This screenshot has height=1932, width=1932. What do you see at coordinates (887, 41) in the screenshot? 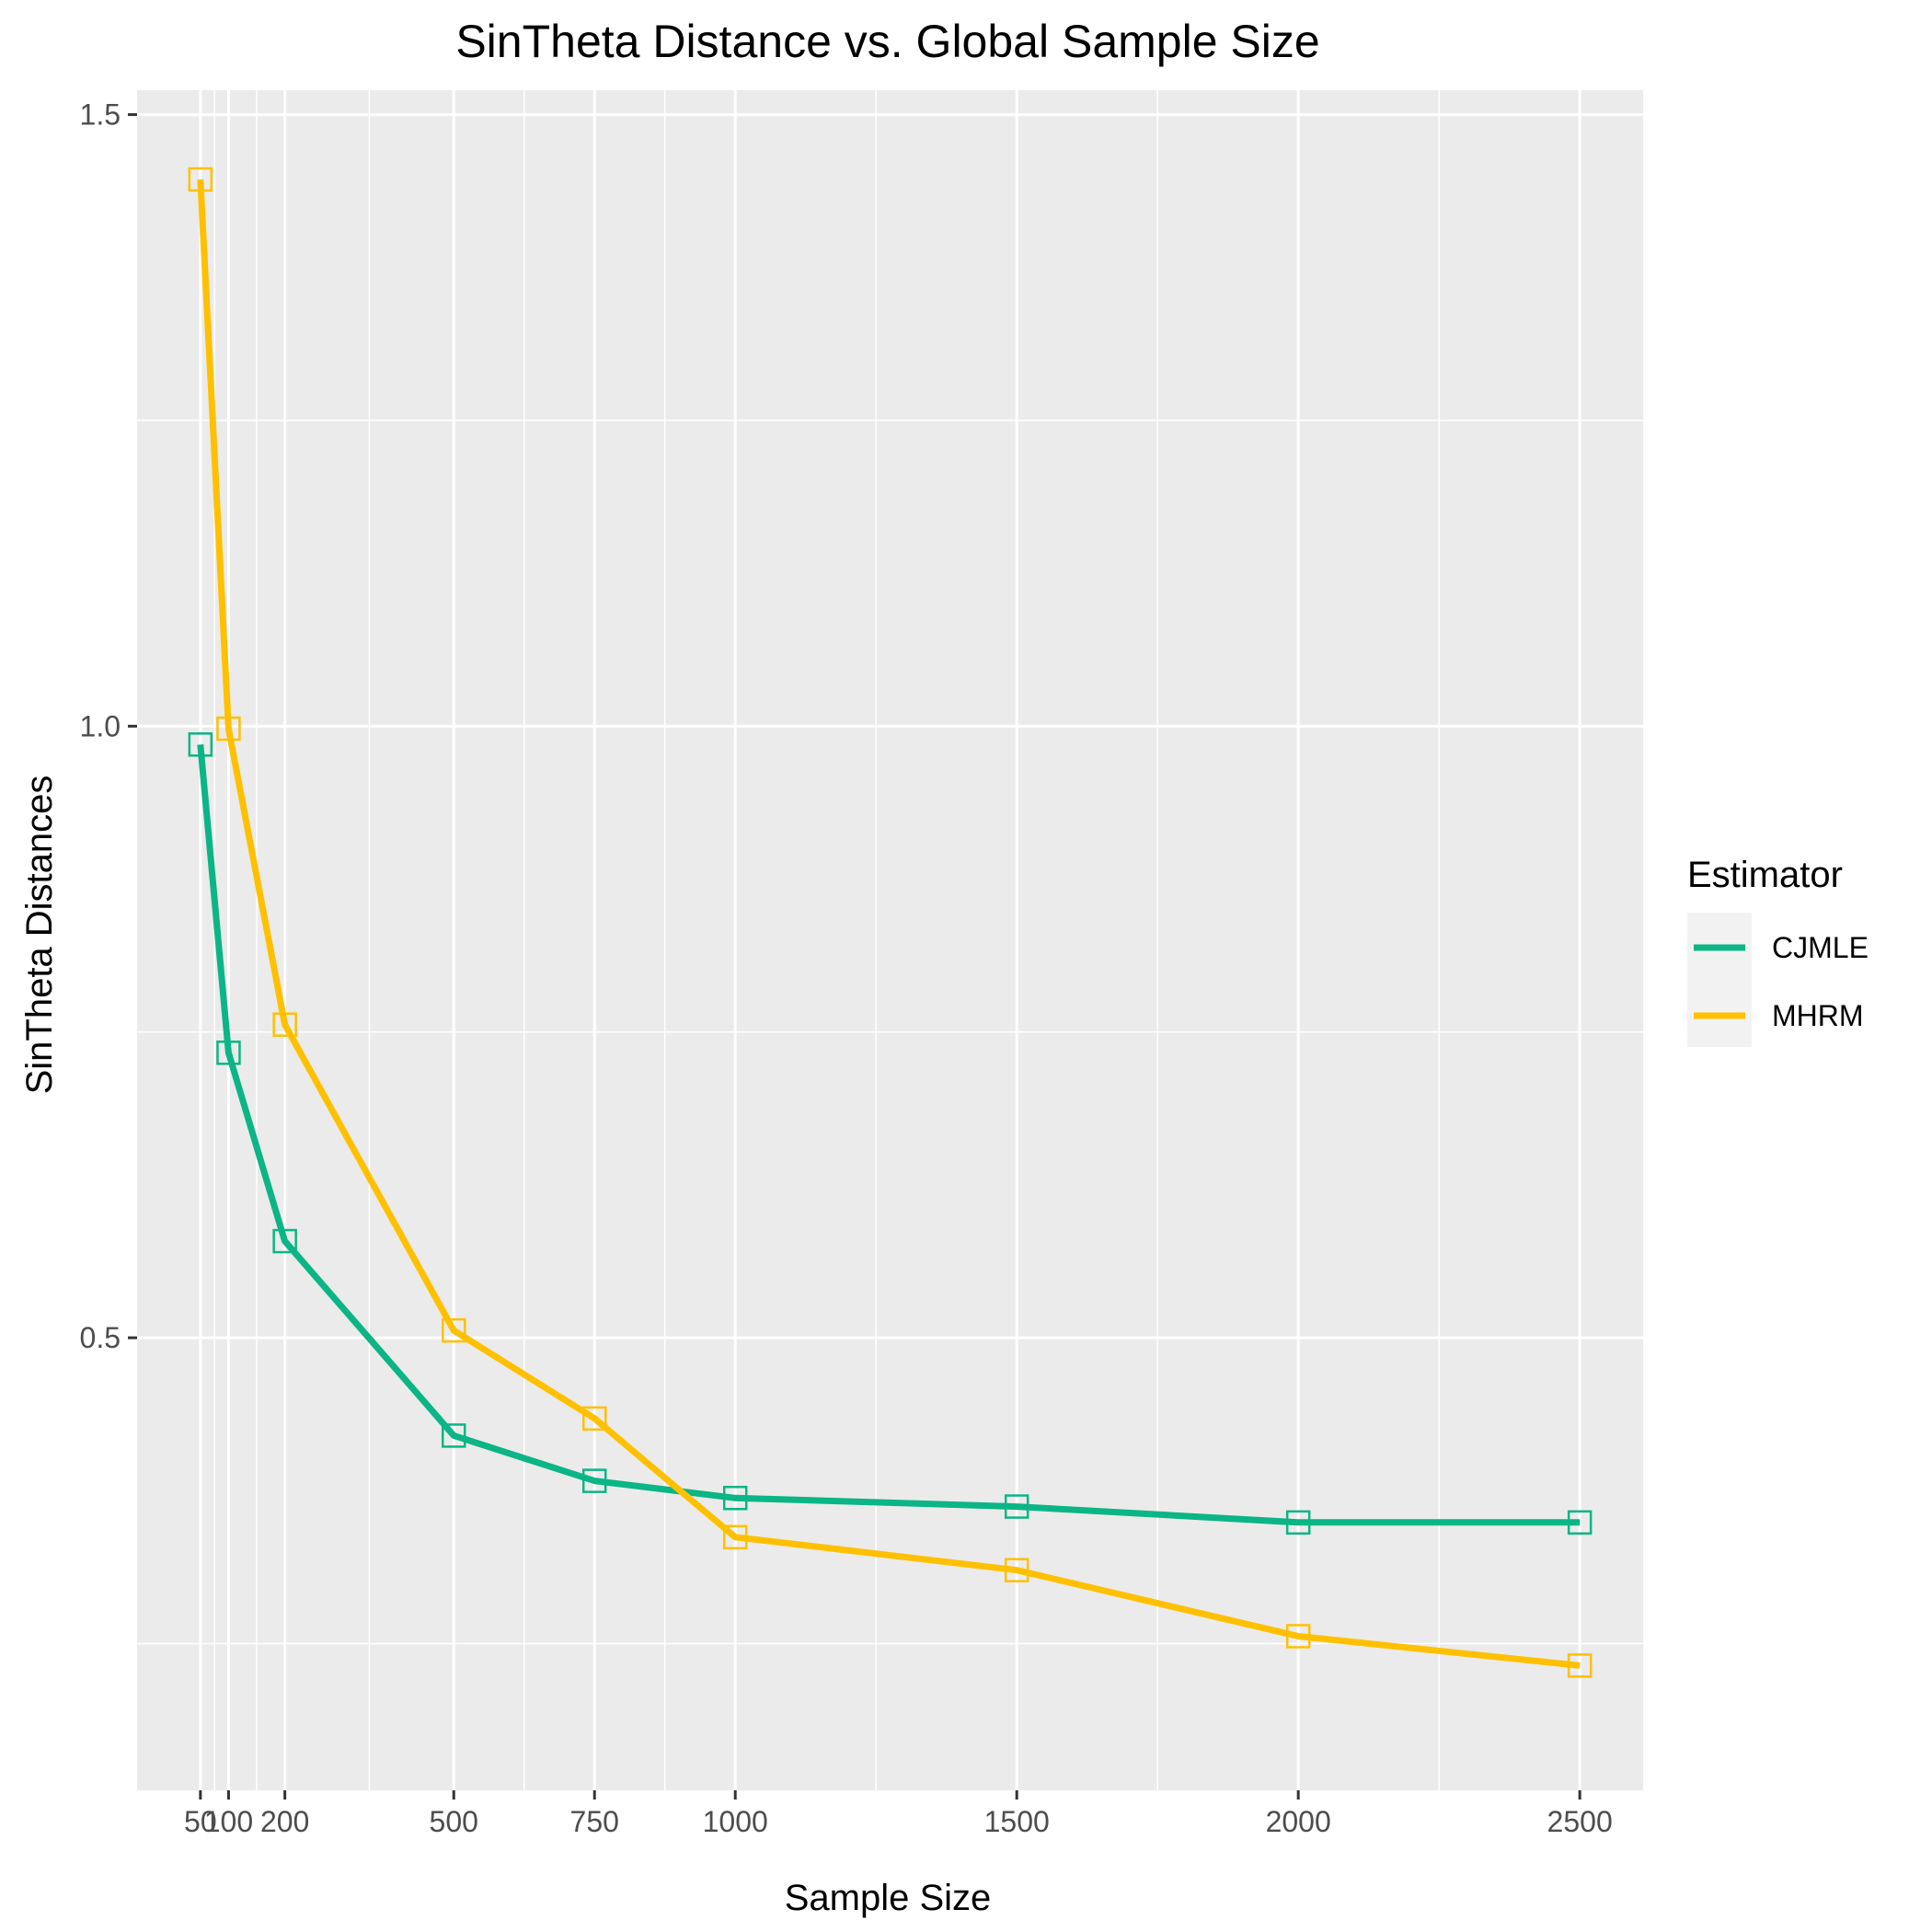
I see `chart-title: SinTheta Distance vs. Global Sample Size` at bounding box center [887, 41].